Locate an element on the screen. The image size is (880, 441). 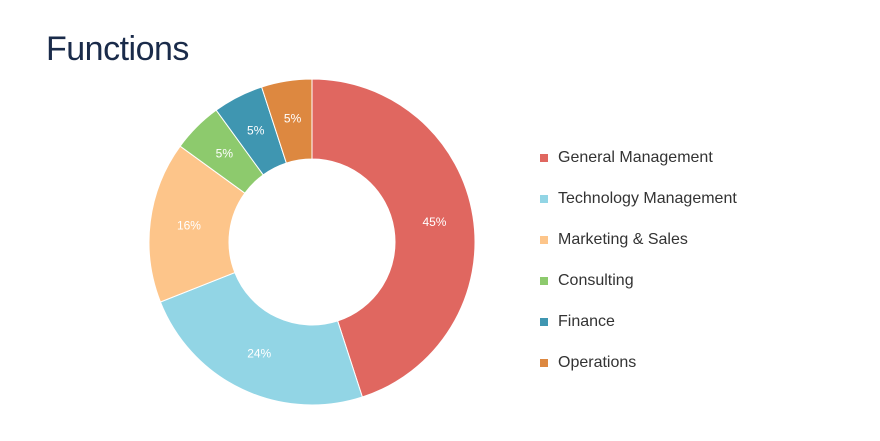
legend-label: General Management is located at coordinates (635, 157).